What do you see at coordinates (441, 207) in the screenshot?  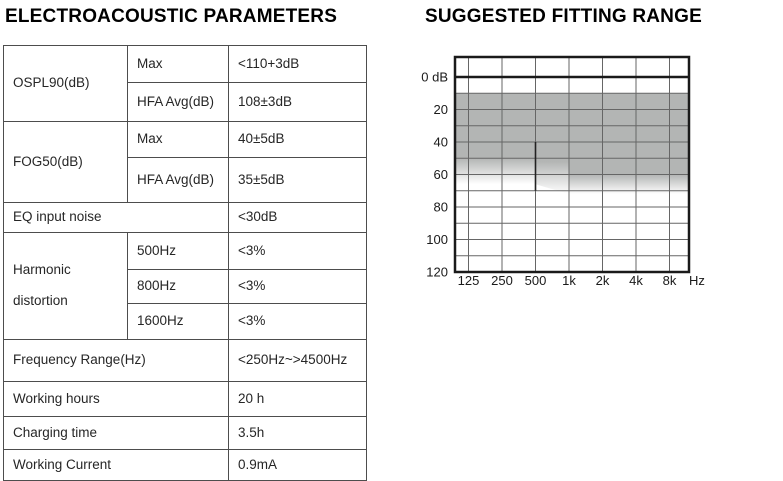 I see `y-axis-tick-label: 80` at bounding box center [441, 207].